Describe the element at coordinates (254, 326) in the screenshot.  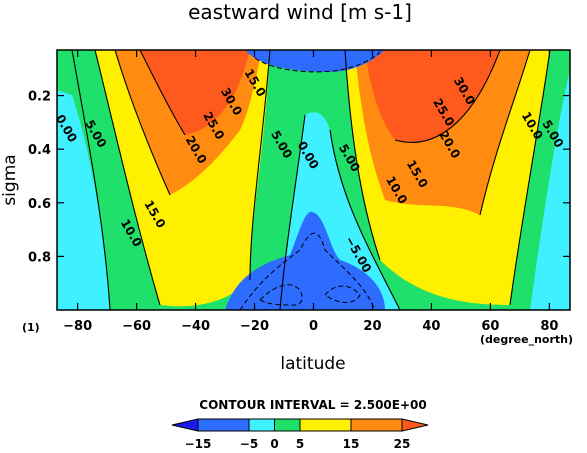
I see `x-tick-label: −20` at that location.